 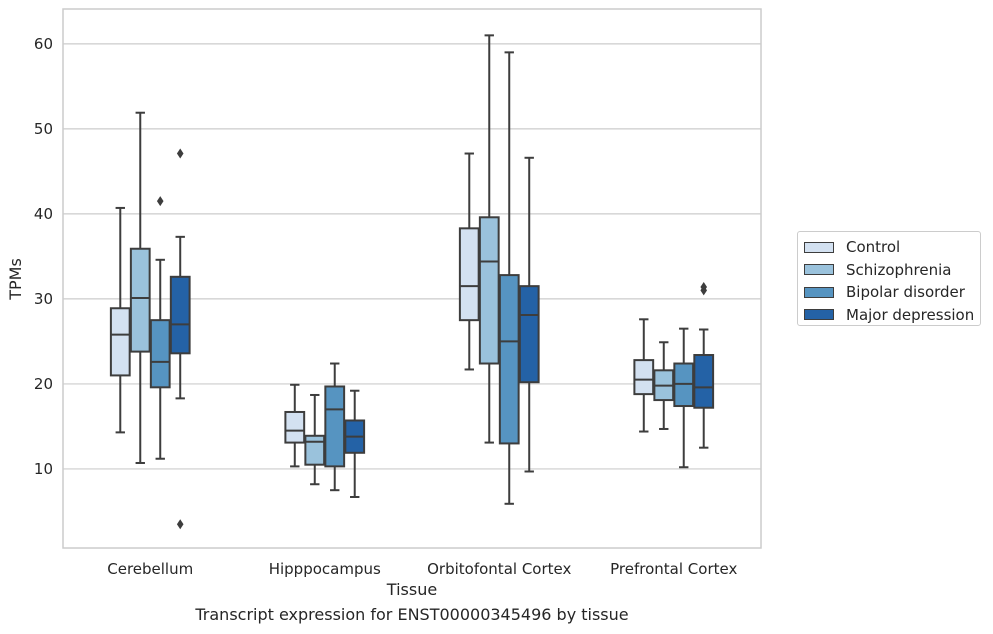 I want to click on legend-item: Major depression, so click(x=892, y=315).